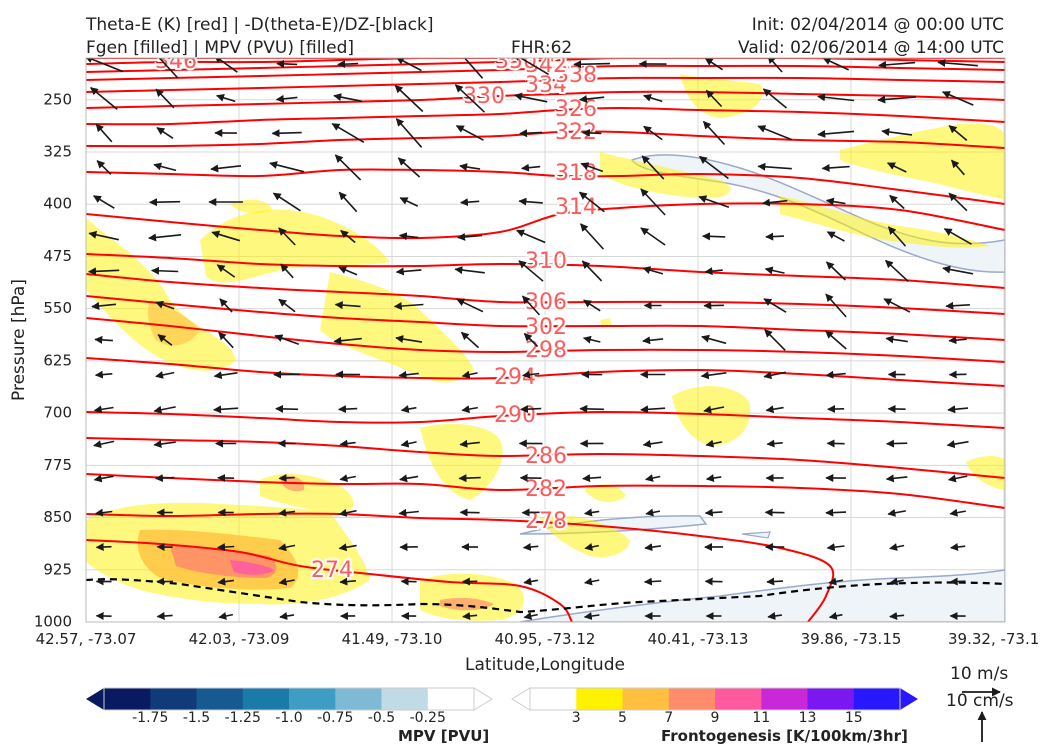 This screenshot has height=750, width=1050. Describe the element at coordinates (515, 415) in the screenshot. I see `theta-e-label: 290` at that location.